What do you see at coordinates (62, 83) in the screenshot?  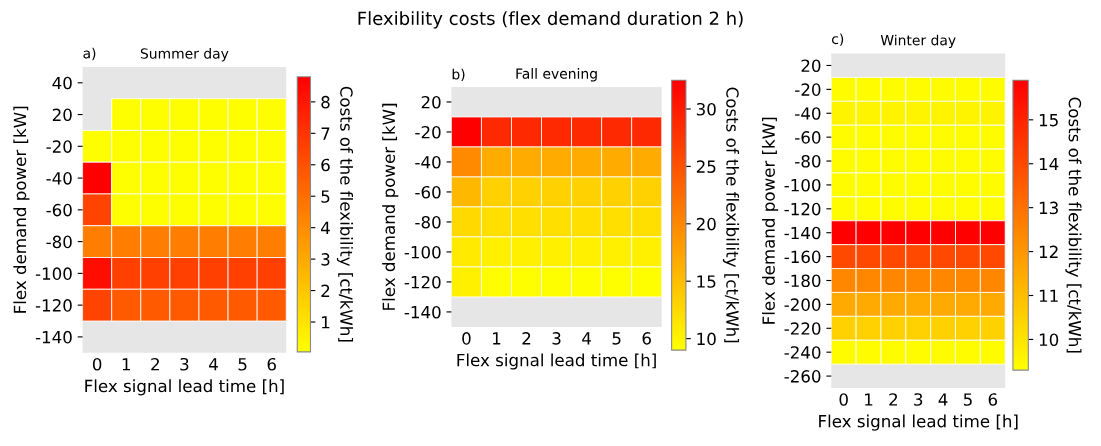 I see `y-tick-label: 40` at bounding box center [62, 83].